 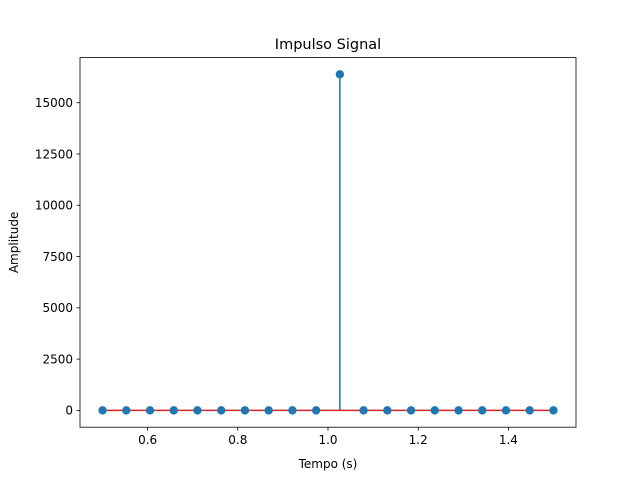 What do you see at coordinates (54, 103) in the screenshot?
I see `y-tick-label: 15000` at bounding box center [54, 103].